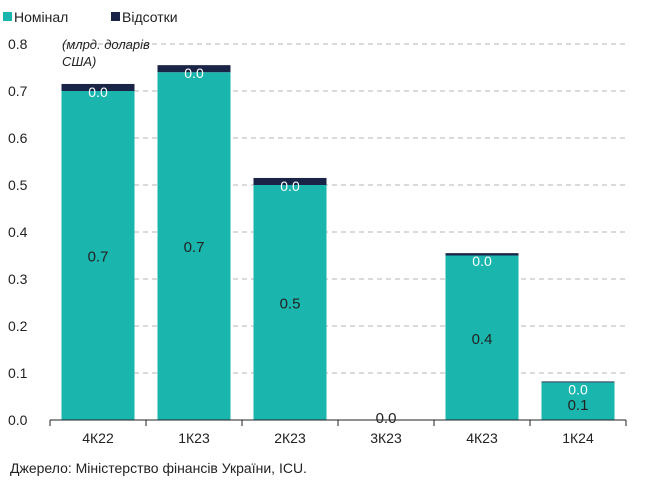 The height and width of the screenshot is (481, 664). Describe the element at coordinates (7, 16) in the screenshot. I see `legend-swatch-nominal` at that location.